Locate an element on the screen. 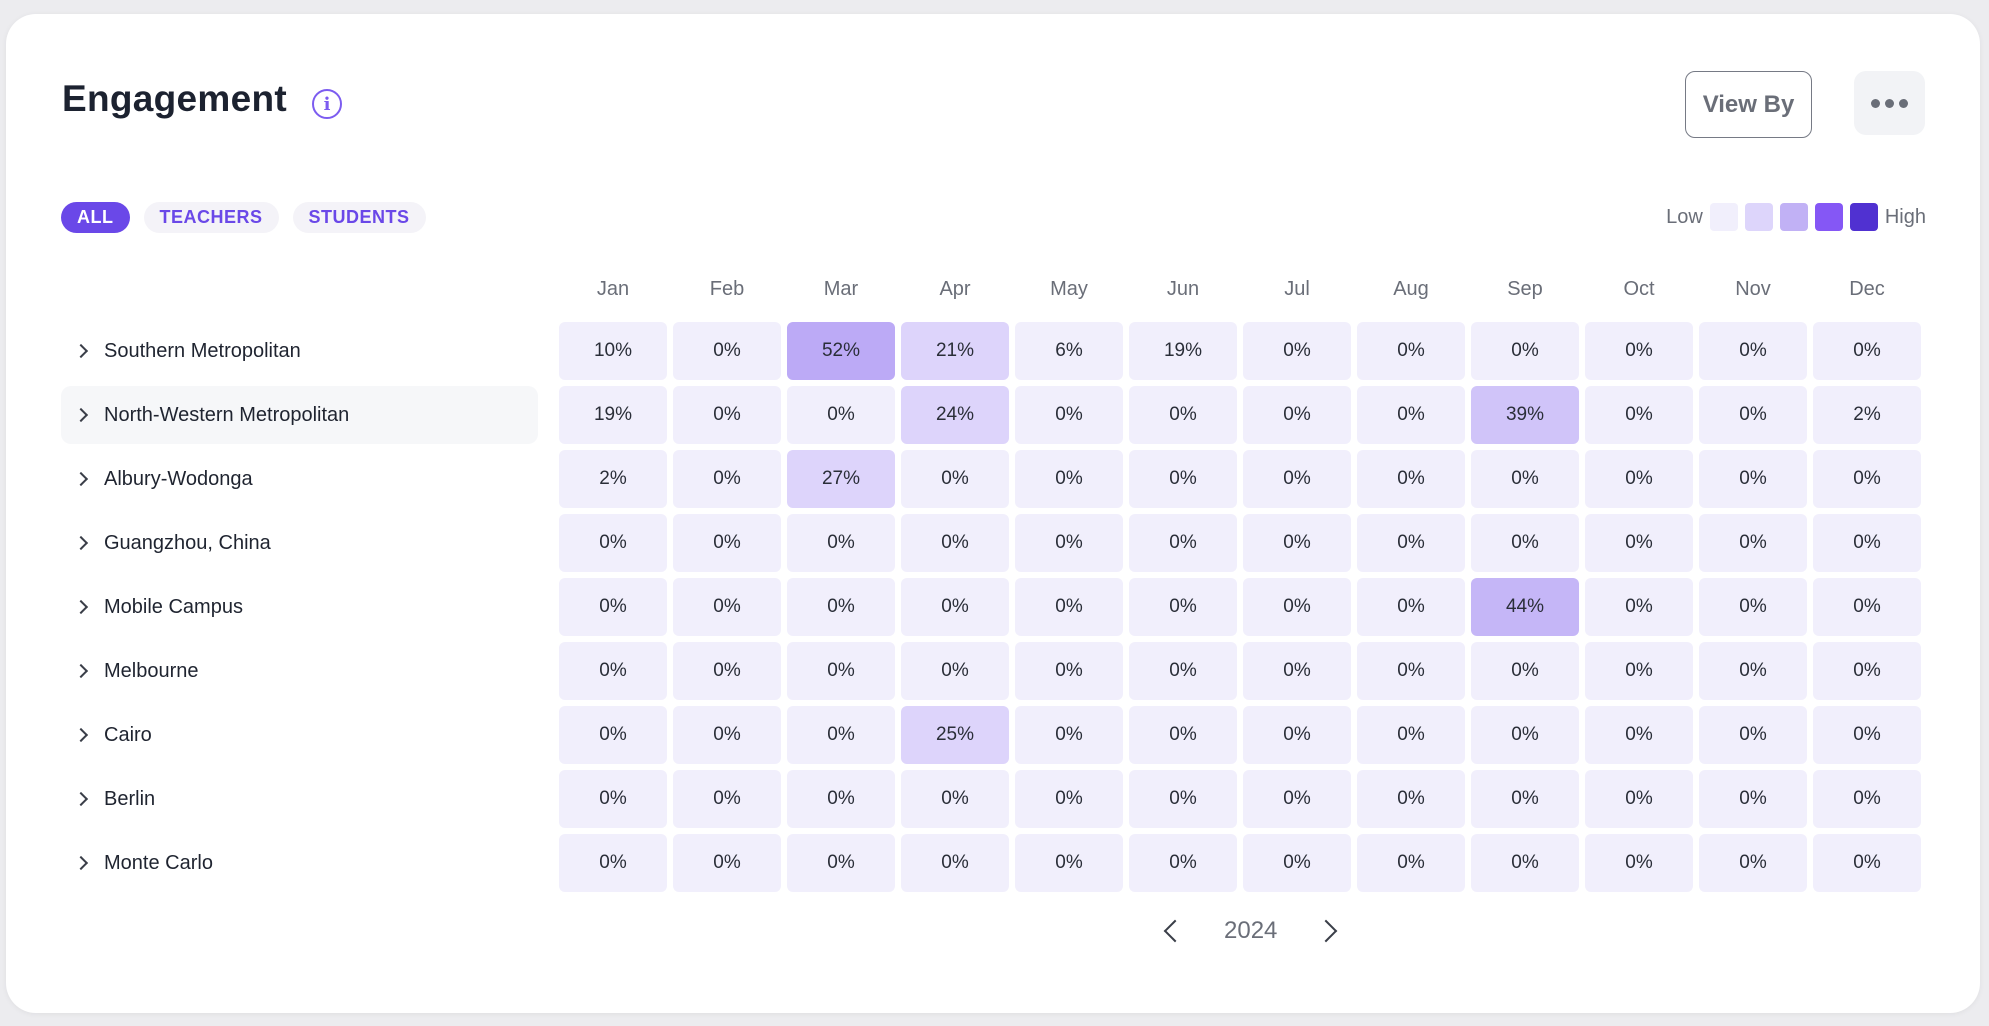  heatmap-cell: 25% is located at coordinates (955, 735).